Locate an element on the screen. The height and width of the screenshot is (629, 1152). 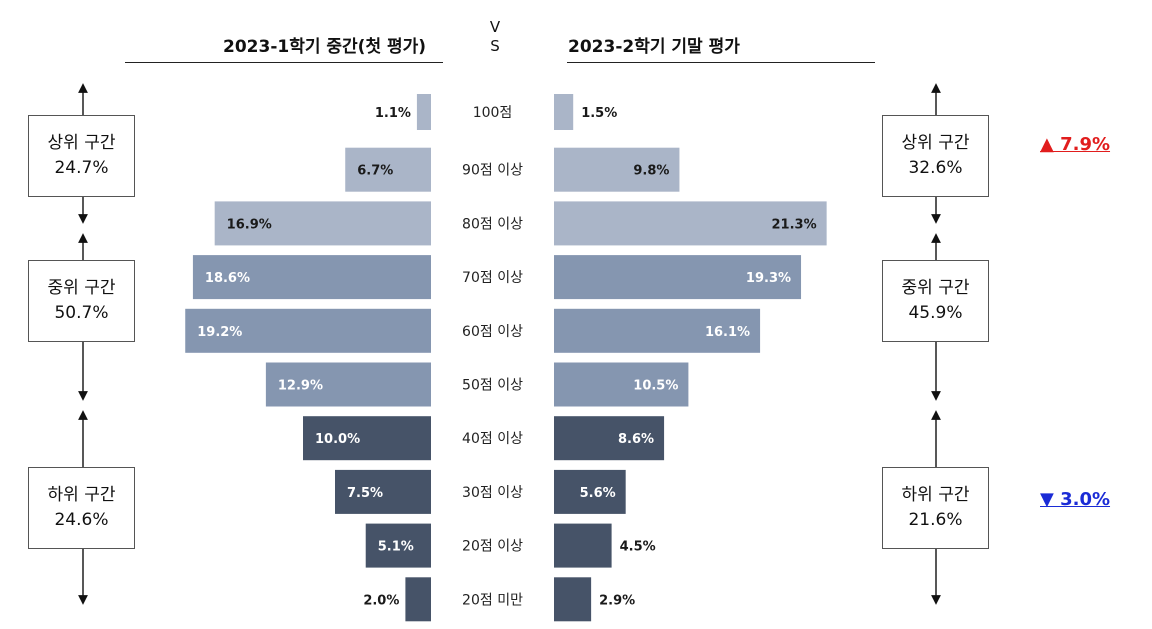
right-bar-value-label: 2.9% is located at coordinates (617, 600).